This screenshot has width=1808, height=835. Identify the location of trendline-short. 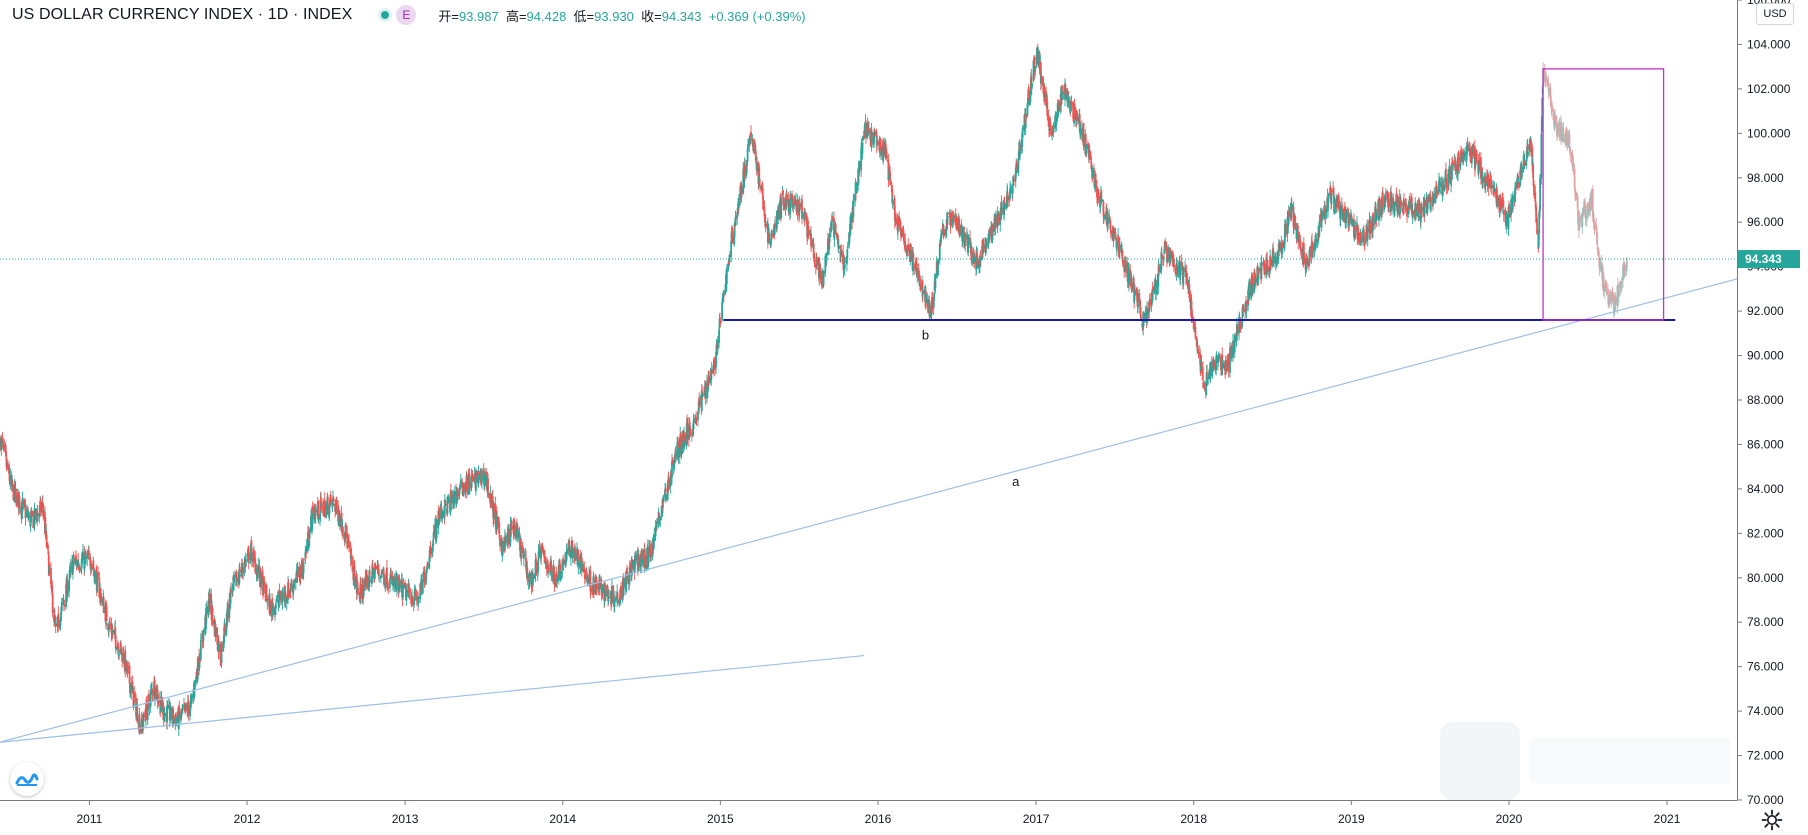
(432, 698).